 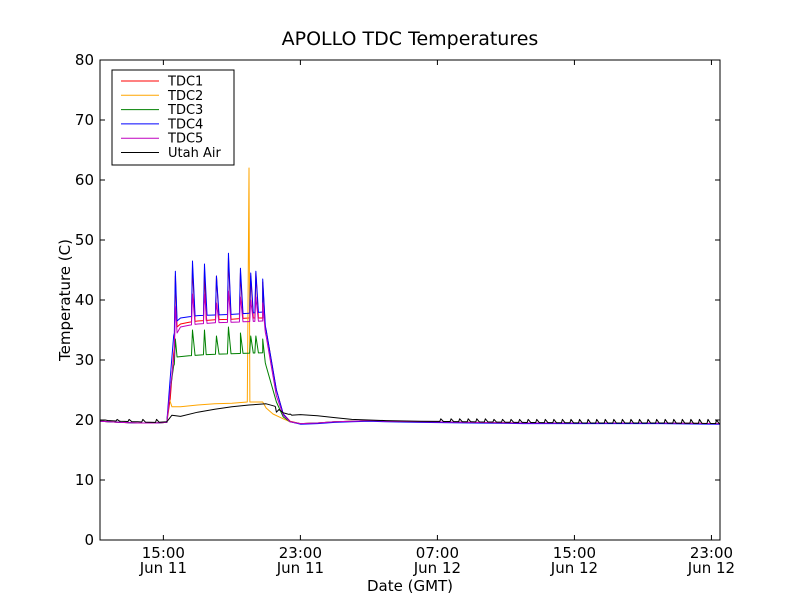 What do you see at coordinates (84, 300) in the screenshot?
I see `y-tick-label: 40` at bounding box center [84, 300].